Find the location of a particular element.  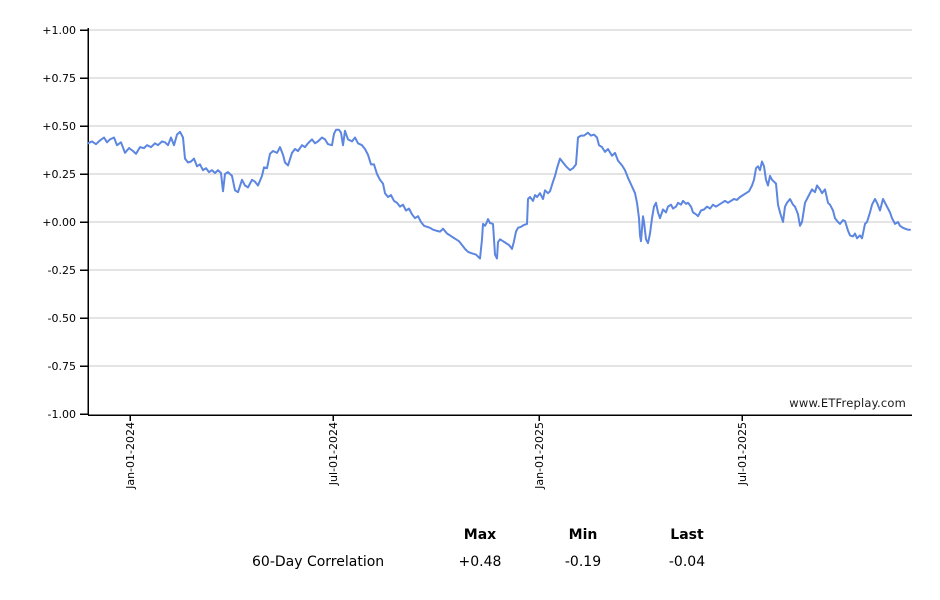

stats-header-row: Max Min Last is located at coordinates (495, 534).